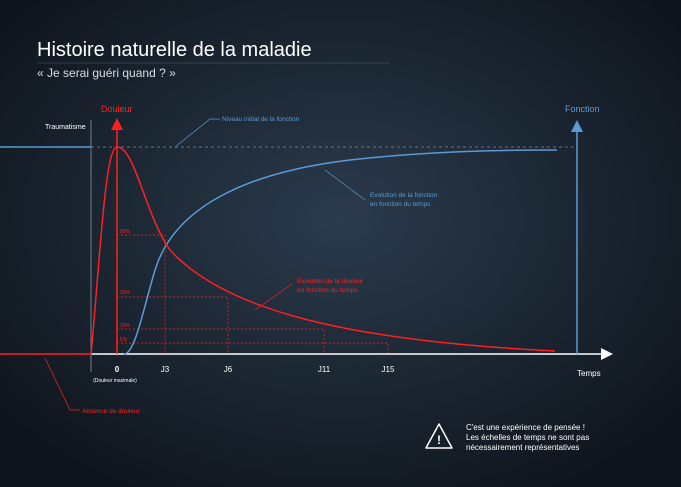 The height and width of the screenshot is (487, 681). What do you see at coordinates (261, 119) in the screenshot?
I see `annotation: Niveau initial de la fonction` at bounding box center [261, 119].